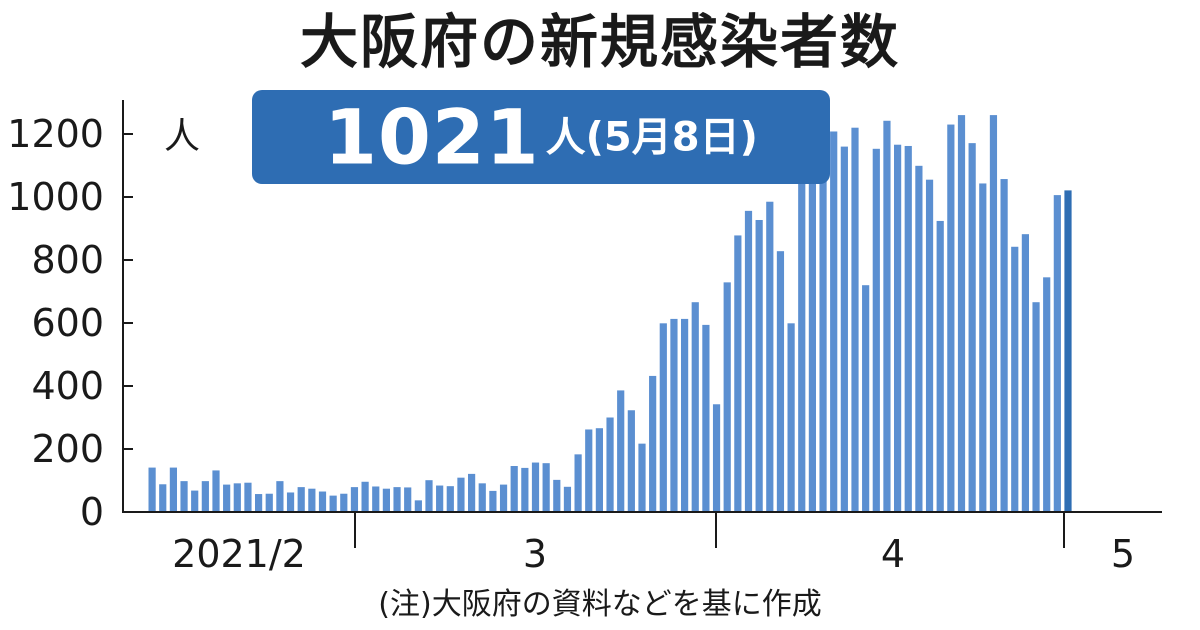 Image resolution: width=1200 pixels, height=630 pixels. I want to click on latest-value-callout: 1021 人(5月8日), so click(541, 137).